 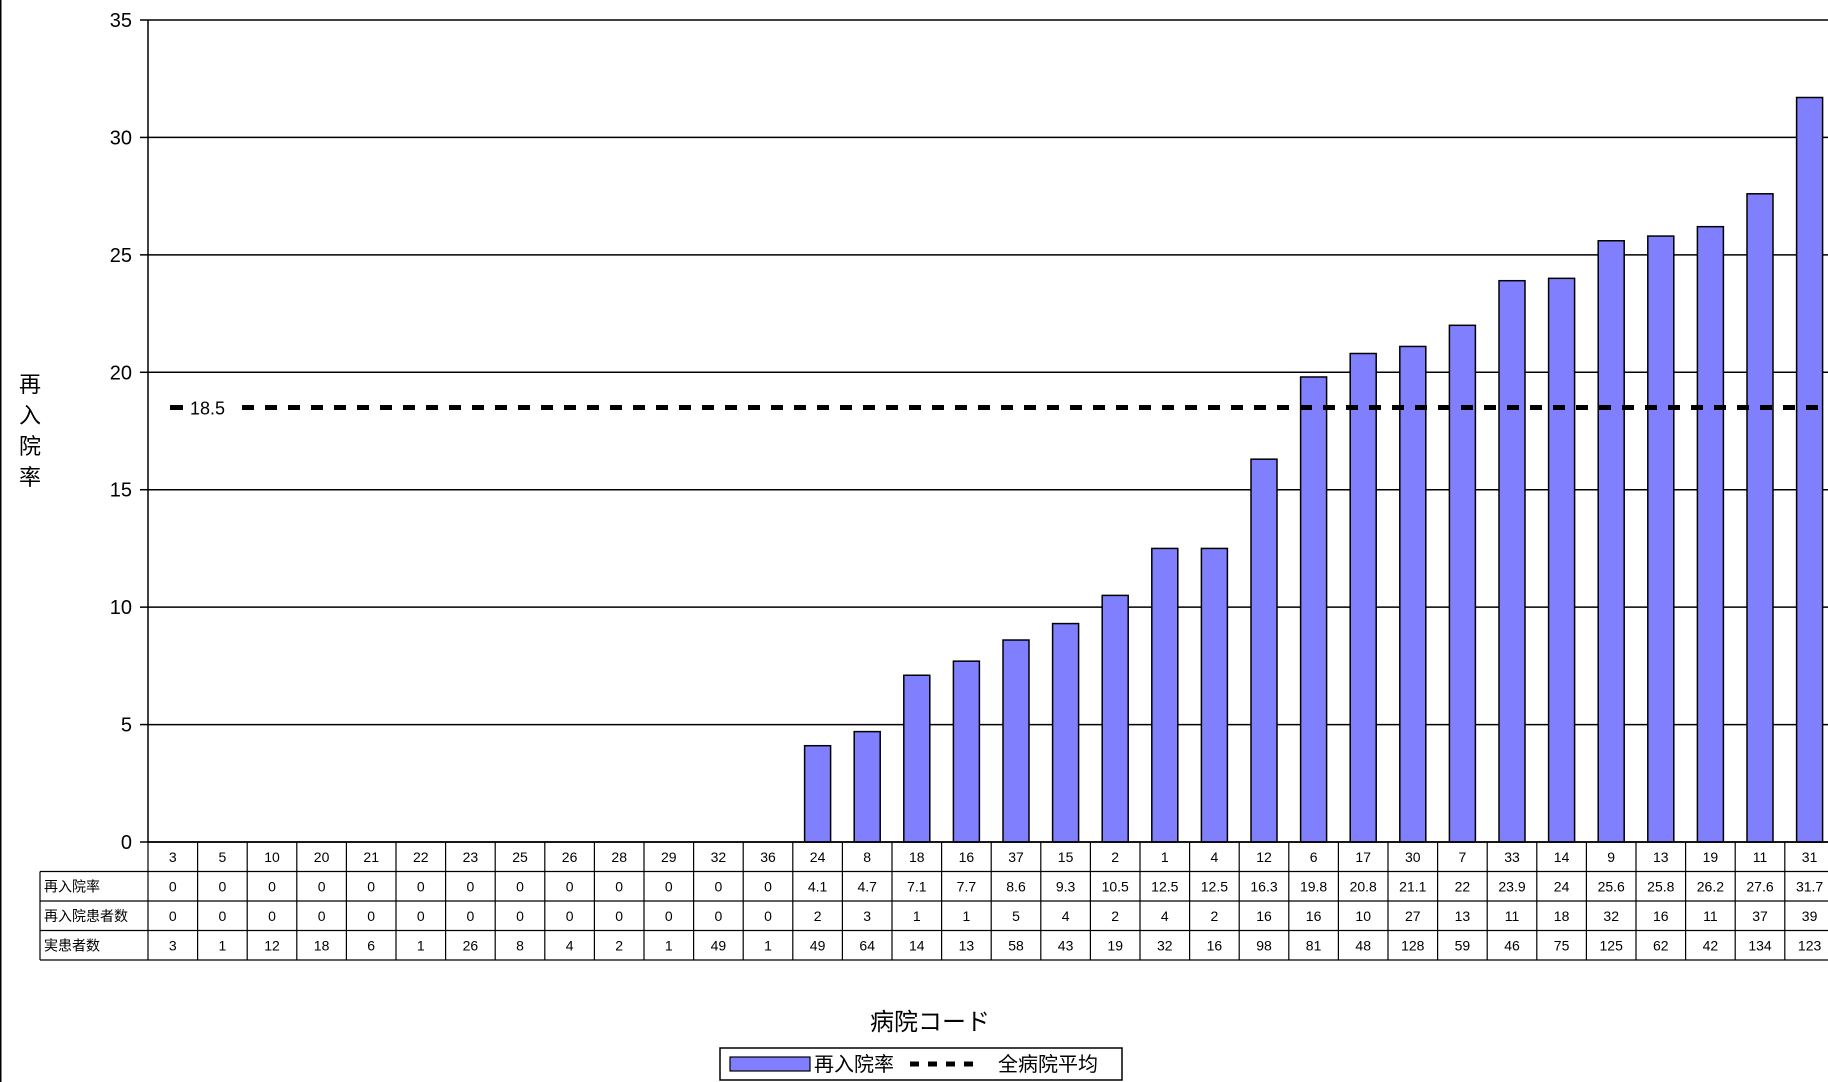 What do you see at coordinates (1810, 857) in the screenshot?
I see `x-tick-label: 31` at bounding box center [1810, 857].